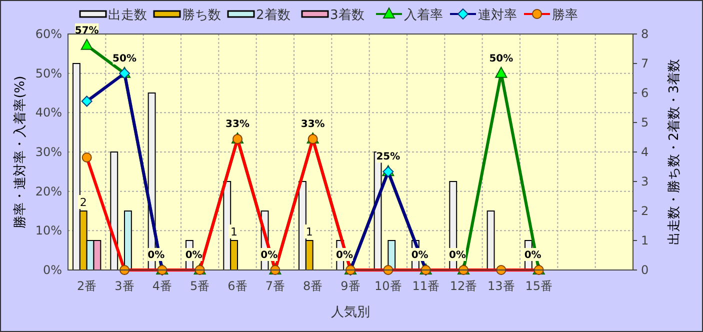 This screenshot has height=332, width=703. What do you see at coordinates (350, 286) in the screenshot?
I see `x-tick-label: 9番` at bounding box center [350, 286].